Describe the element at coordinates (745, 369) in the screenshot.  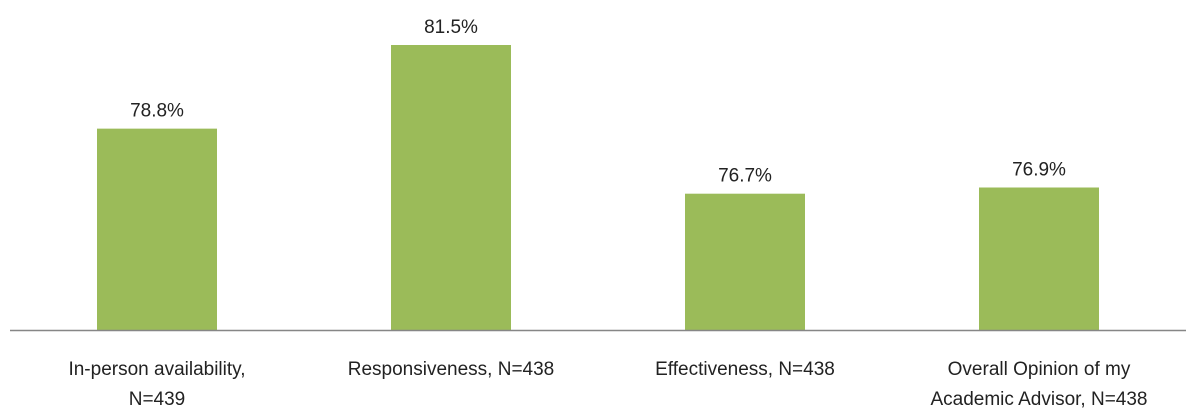
I see `category-label-3: Effectiveness, N=438` at that location.